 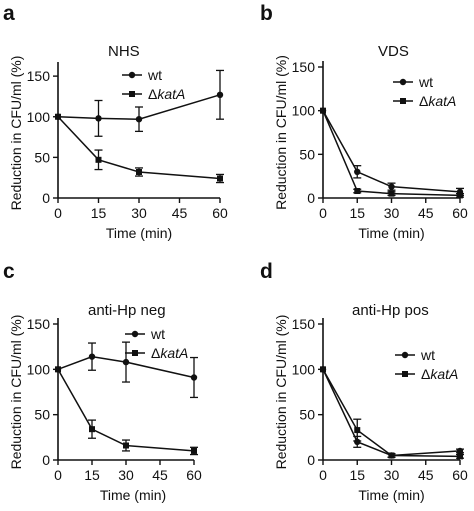 What do you see at coordinates (266, 13) in the screenshot?
I see `panel-label: b` at bounding box center [266, 13].